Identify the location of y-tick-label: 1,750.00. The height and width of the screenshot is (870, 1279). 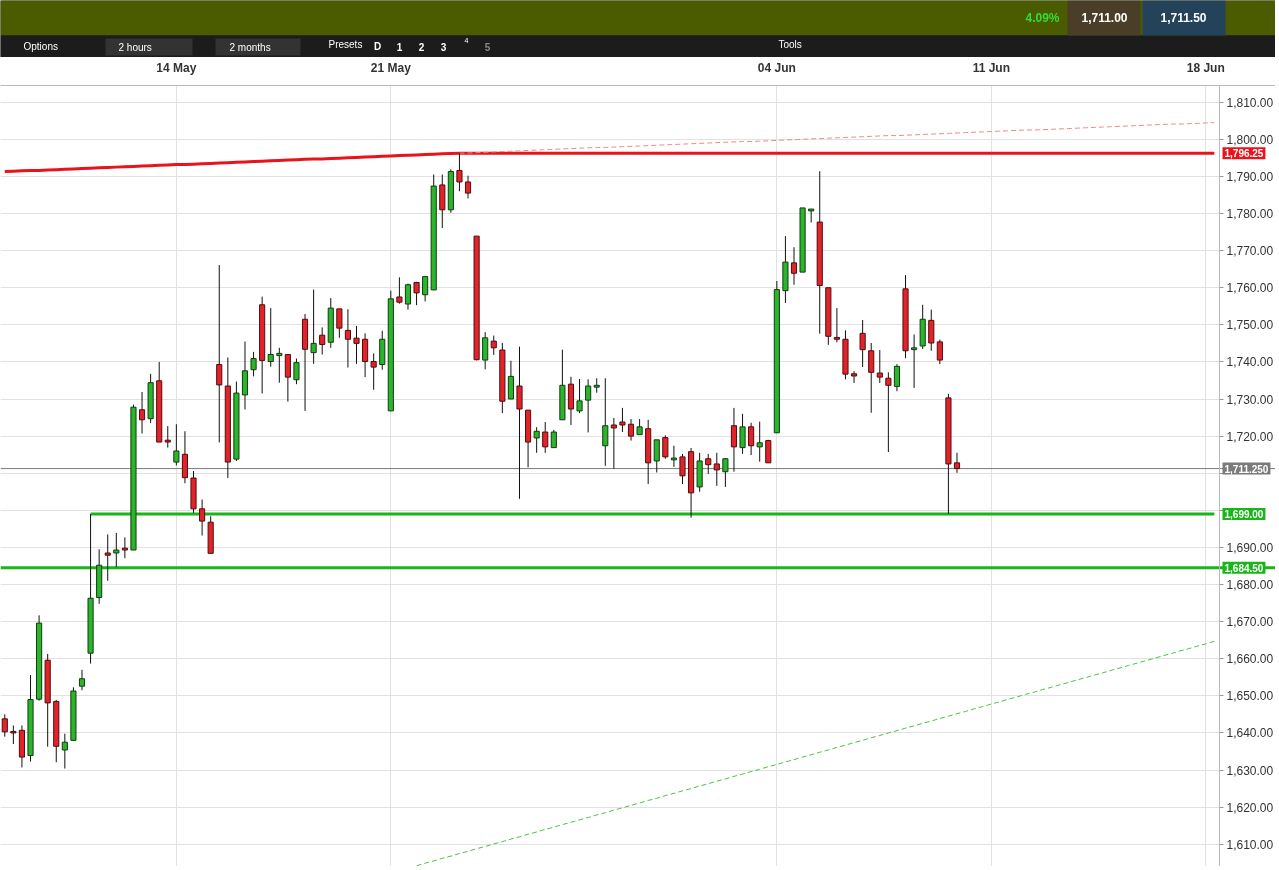
(1250, 325).